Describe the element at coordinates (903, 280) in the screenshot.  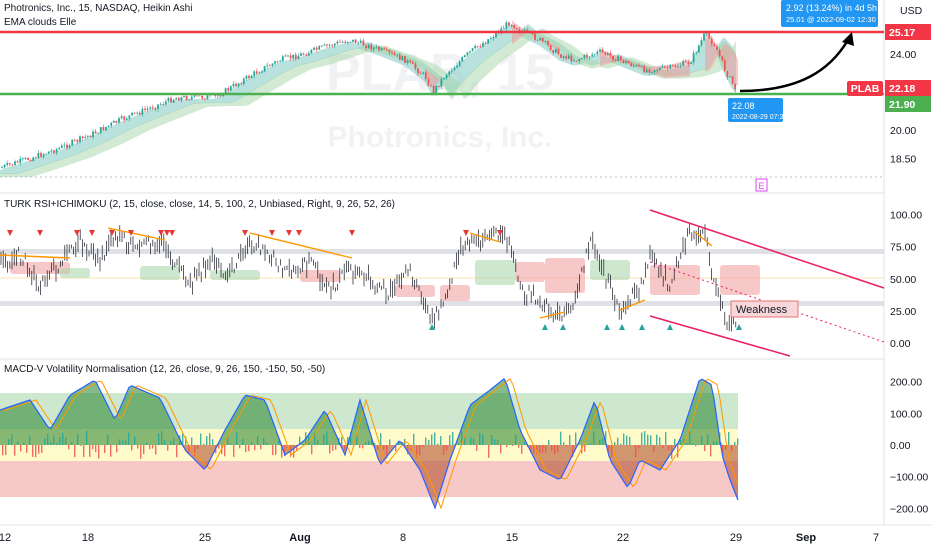
I see `rsi-tick-label: 50.00` at that location.